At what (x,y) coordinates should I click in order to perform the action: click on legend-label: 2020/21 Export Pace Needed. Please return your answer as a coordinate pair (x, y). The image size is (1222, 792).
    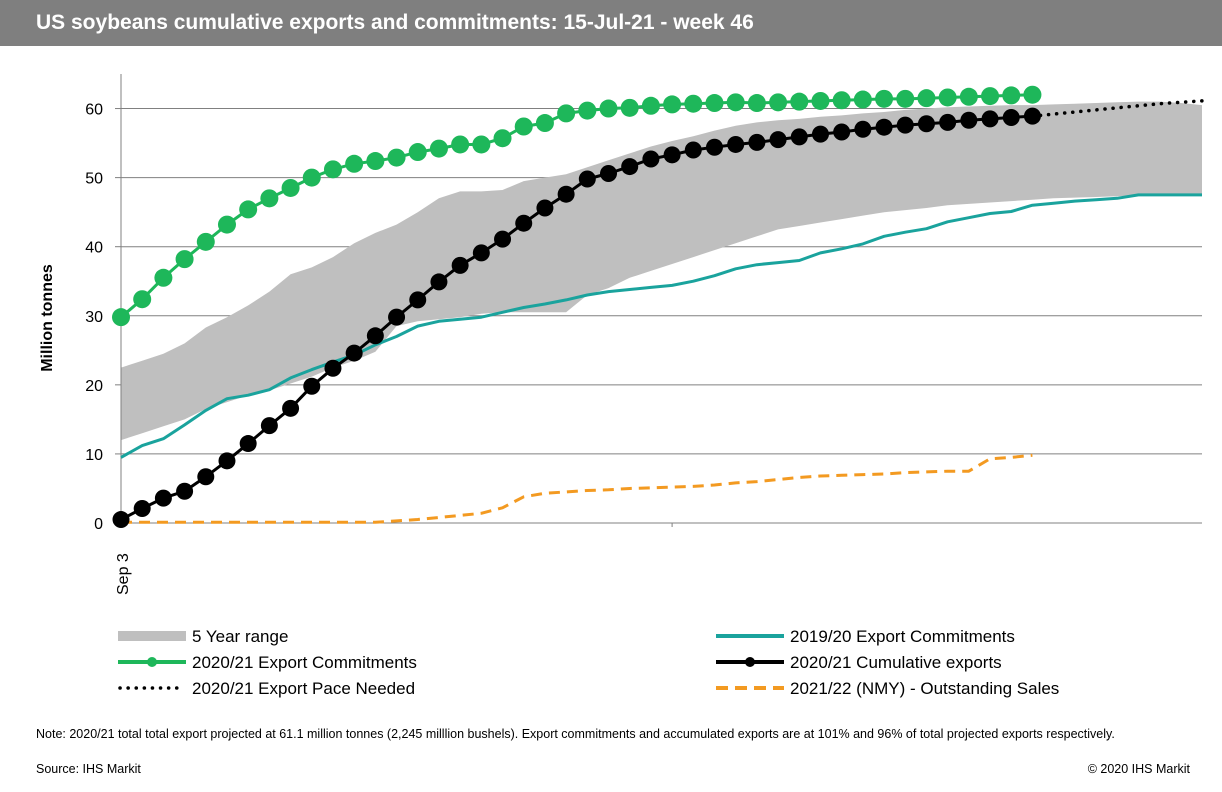
    Looking at the image, I should click on (303, 688).